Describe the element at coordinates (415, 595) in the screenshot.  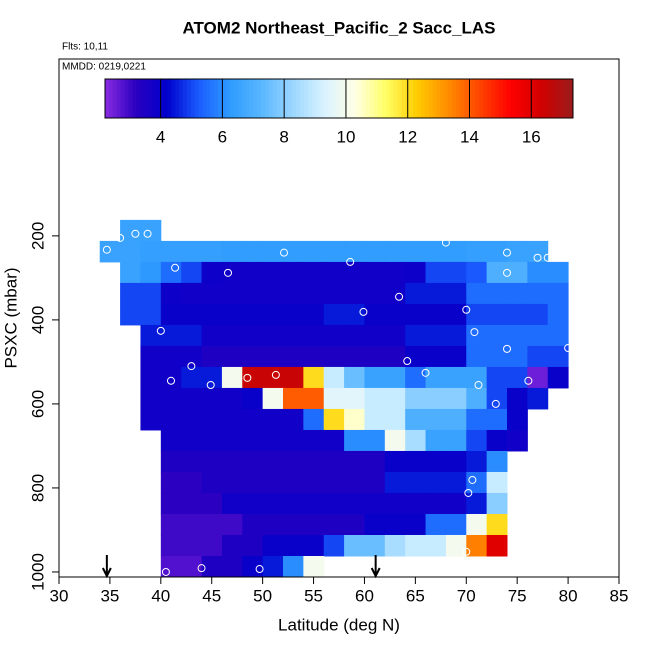
I see `x-tick-label: 65` at that location.